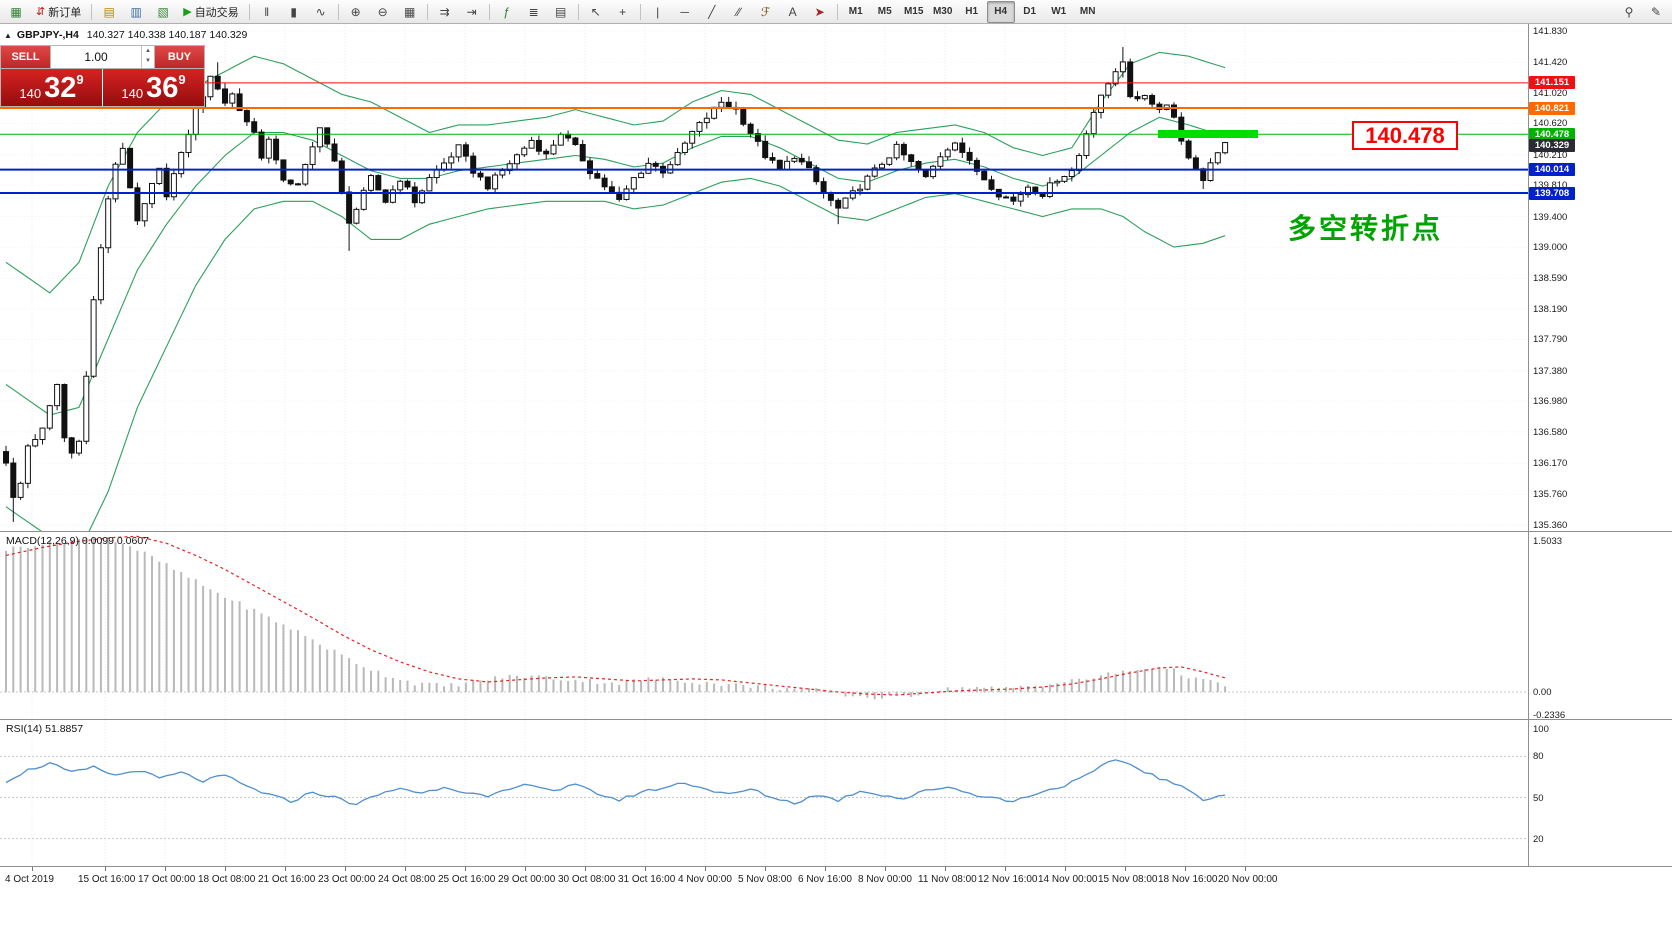 This screenshot has height=949, width=1672. What do you see at coordinates (1030, 12) in the screenshot?
I see `timeframe-d1-button: D1` at bounding box center [1030, 12].